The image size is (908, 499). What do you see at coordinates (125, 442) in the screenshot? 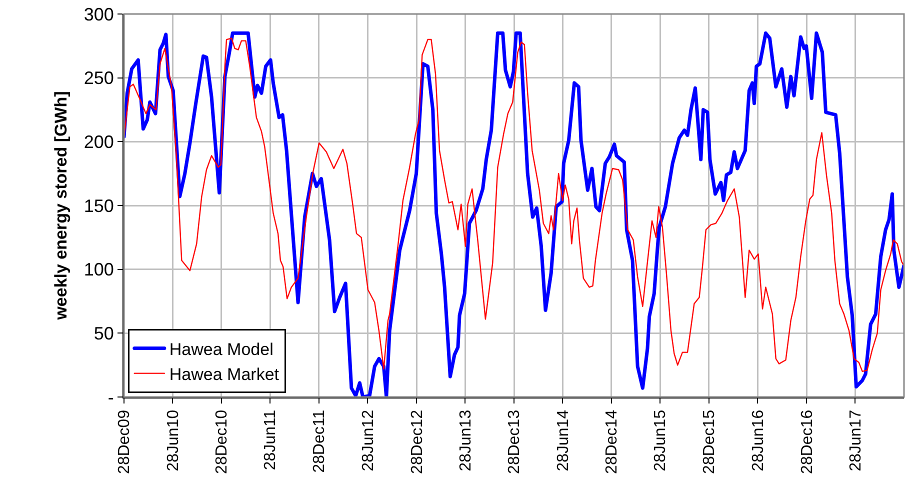
I see `x-tick-label: 28Dec09` at bounding box center [125, 442].